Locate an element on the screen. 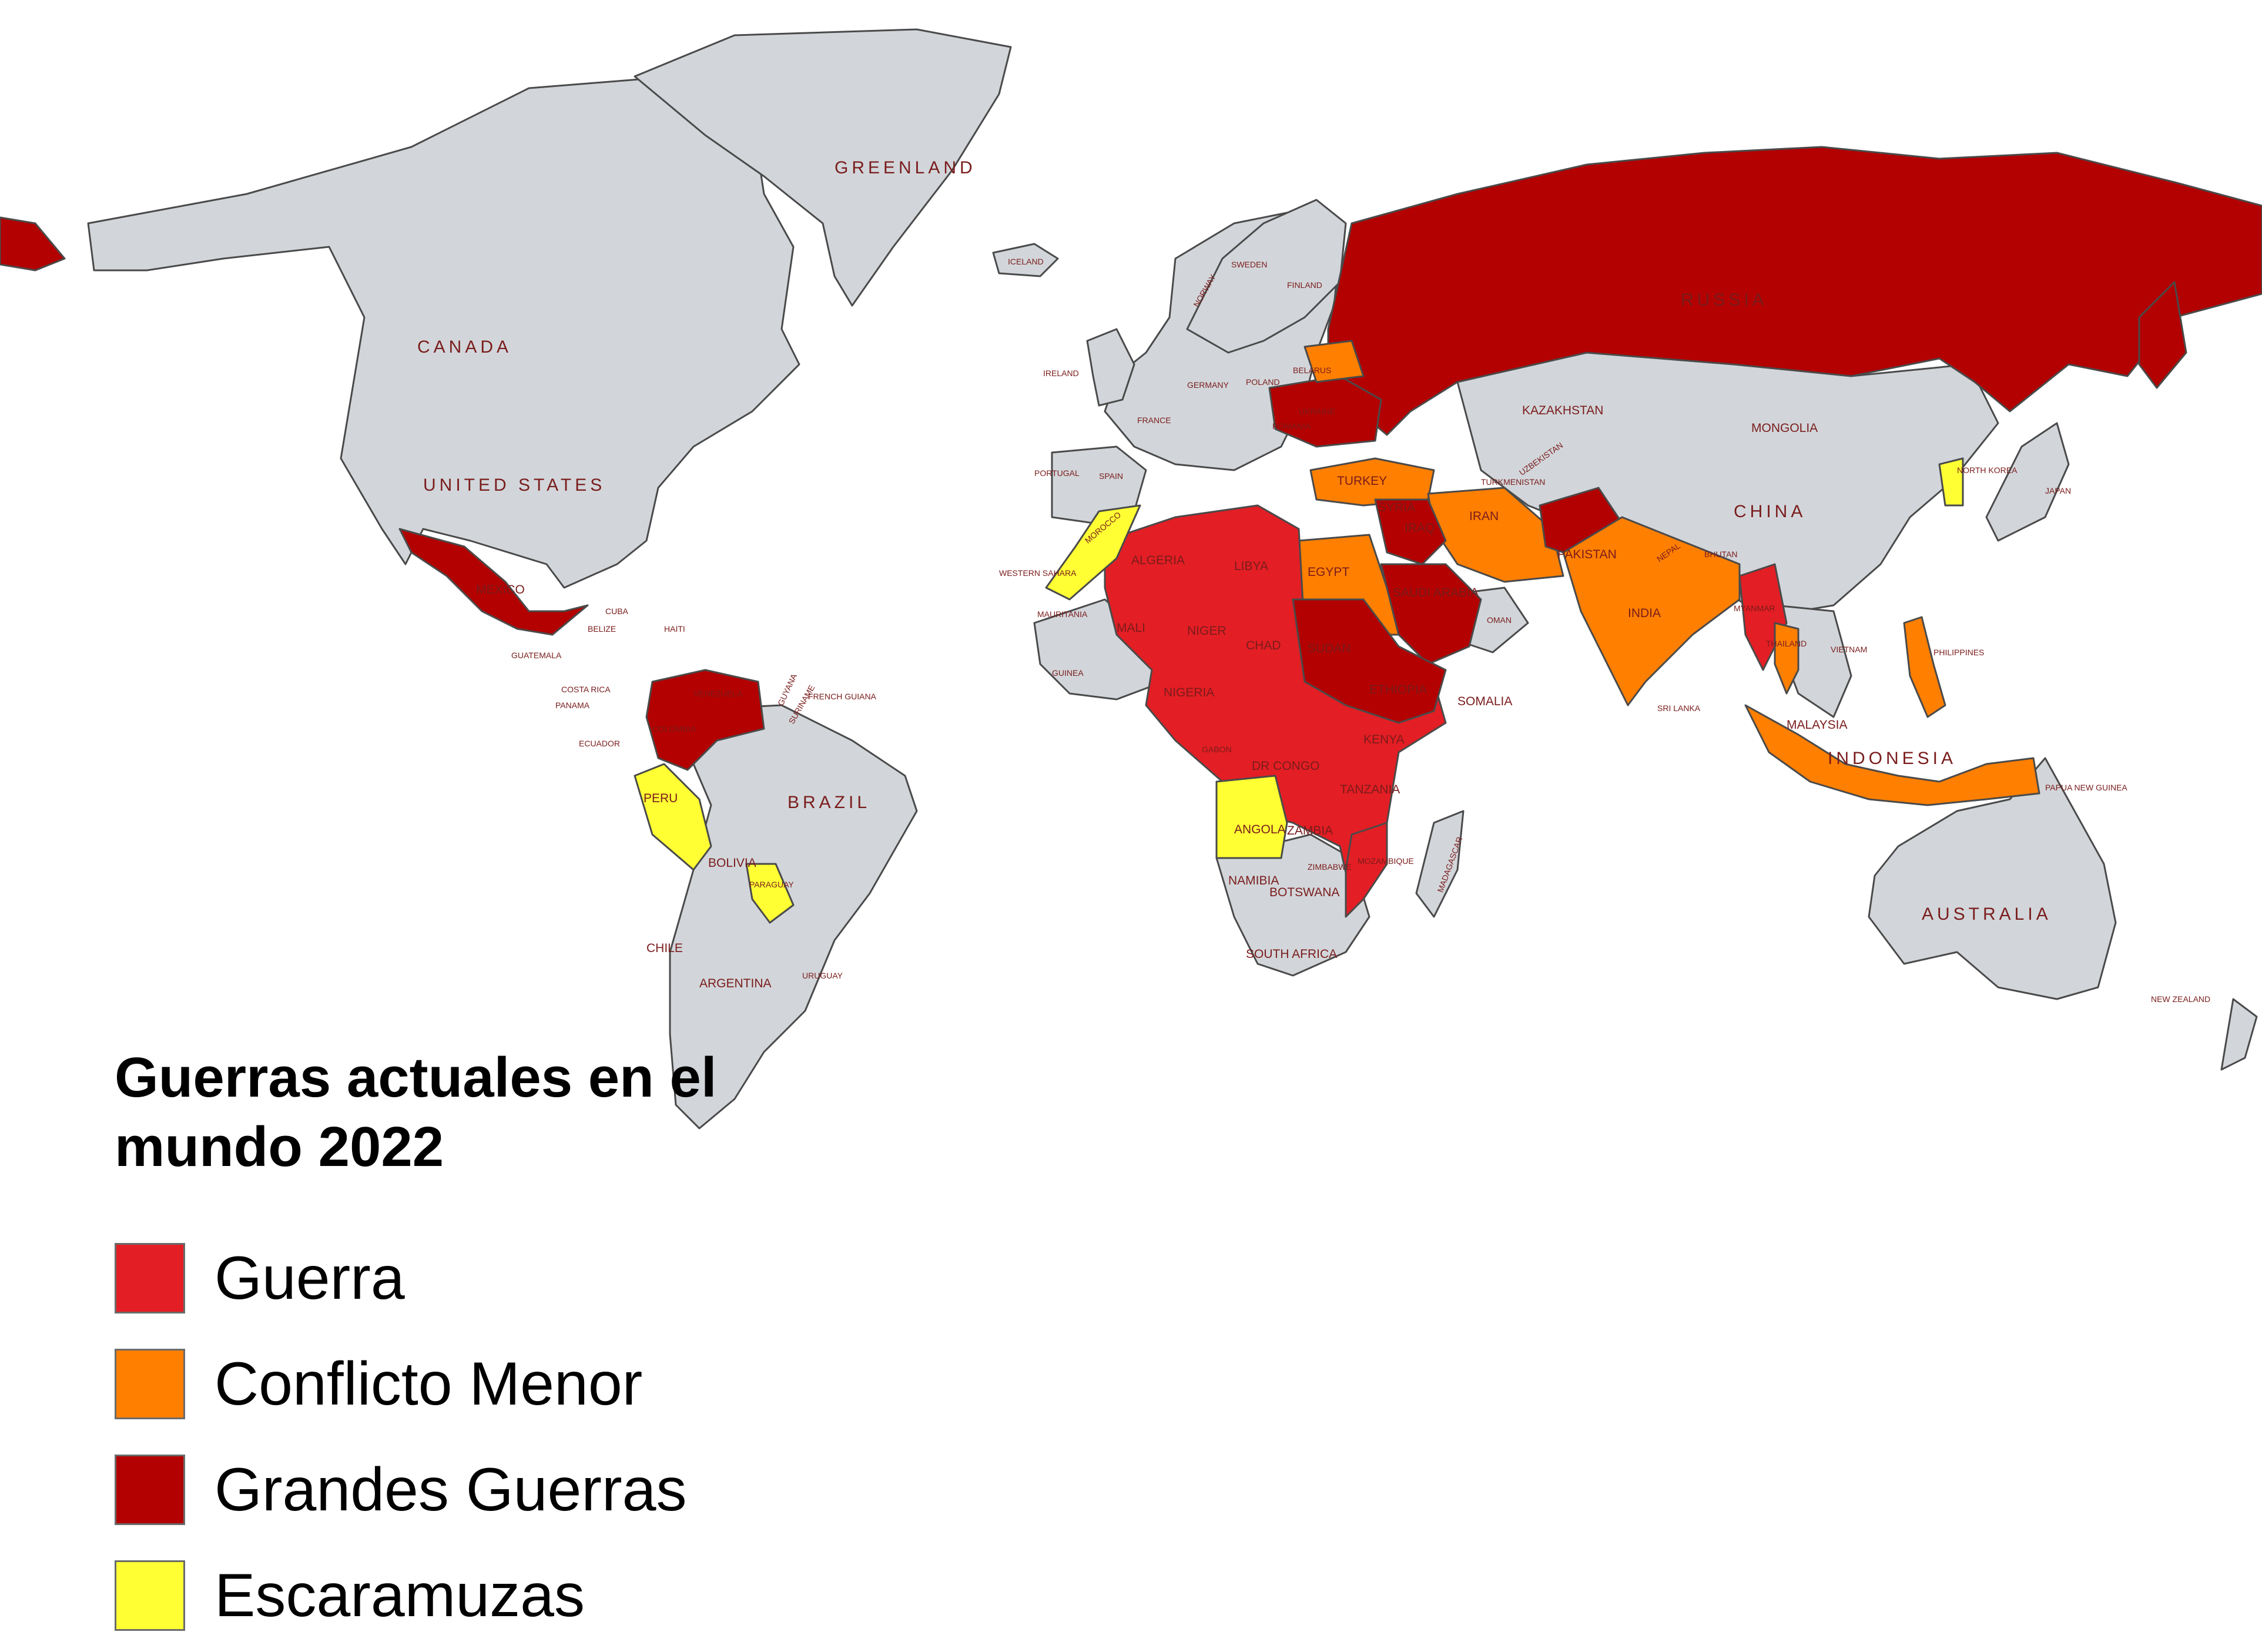 The width and height of the screenshot is (2262, 1652). label-gabon: GABON is located at coordinates (1217, 749).